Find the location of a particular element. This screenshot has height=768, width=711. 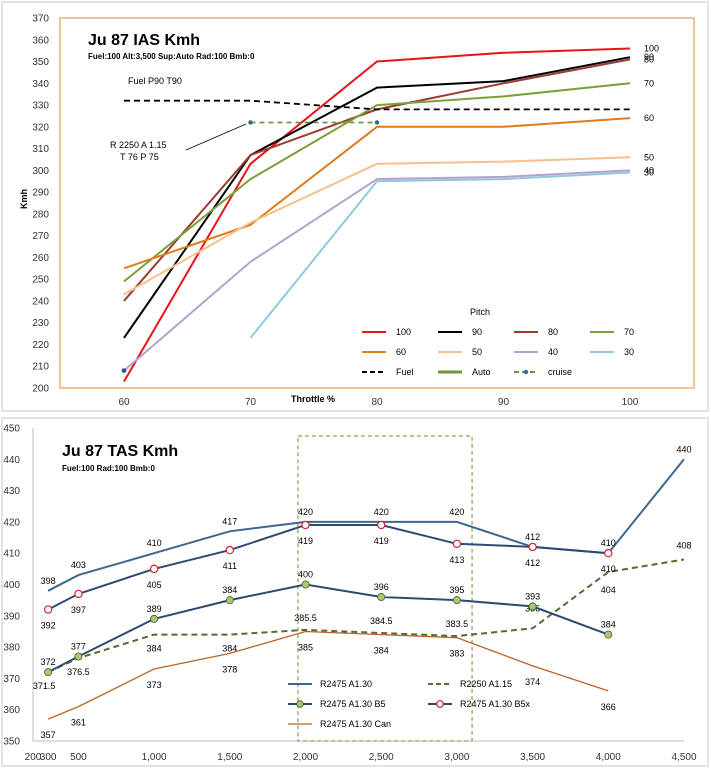

bottom-data-label: 385 is located at coordinates (305, 647).